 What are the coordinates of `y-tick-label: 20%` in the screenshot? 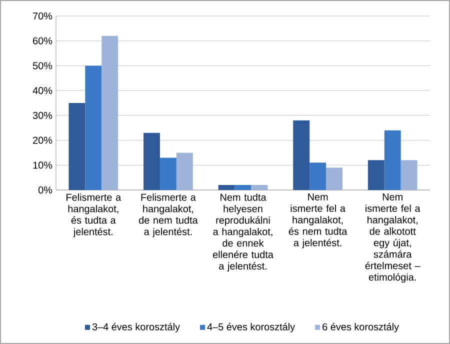 It's located at (42, 140).